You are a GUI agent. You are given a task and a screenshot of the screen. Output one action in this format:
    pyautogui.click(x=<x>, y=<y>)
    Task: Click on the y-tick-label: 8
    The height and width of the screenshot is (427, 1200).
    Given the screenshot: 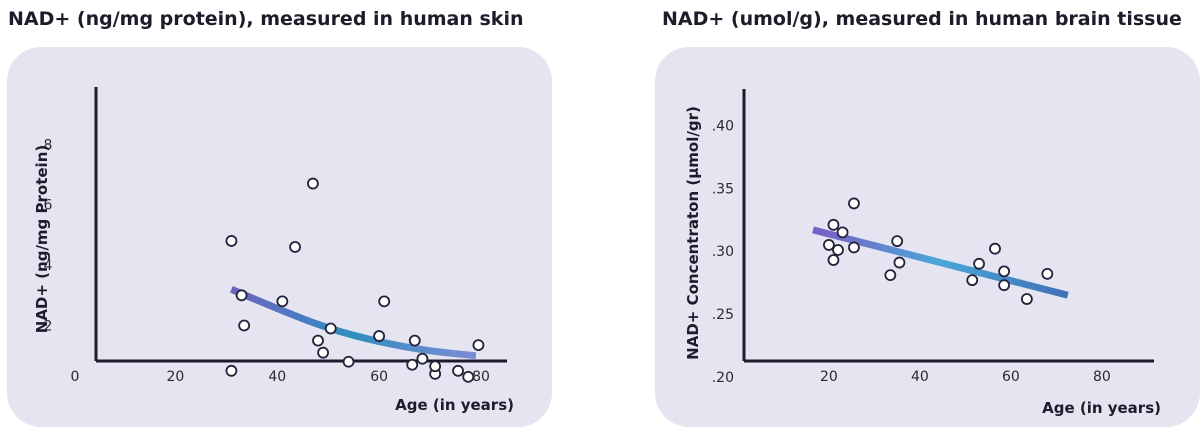 What is the action you would take?
    pyautogui.click(x=48, y=145)
    